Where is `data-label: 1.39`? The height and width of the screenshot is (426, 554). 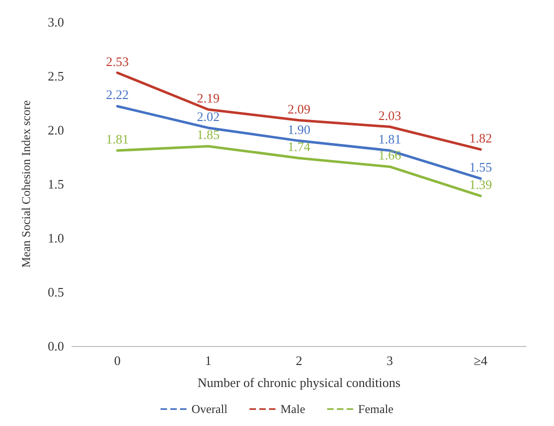
data-label: 1.39 is located at coordinates (480, 184).